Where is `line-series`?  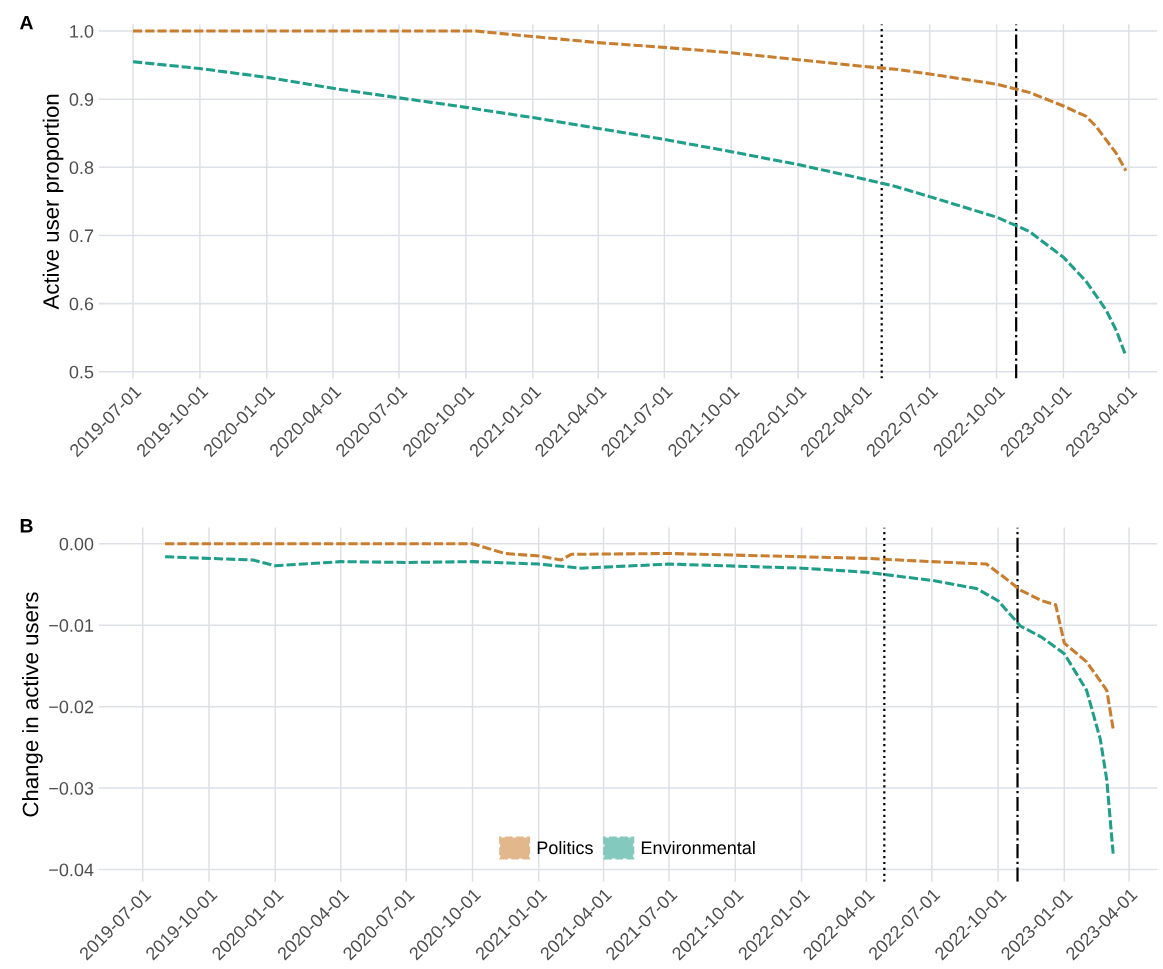
line-series is located at coordinates (629, 101).